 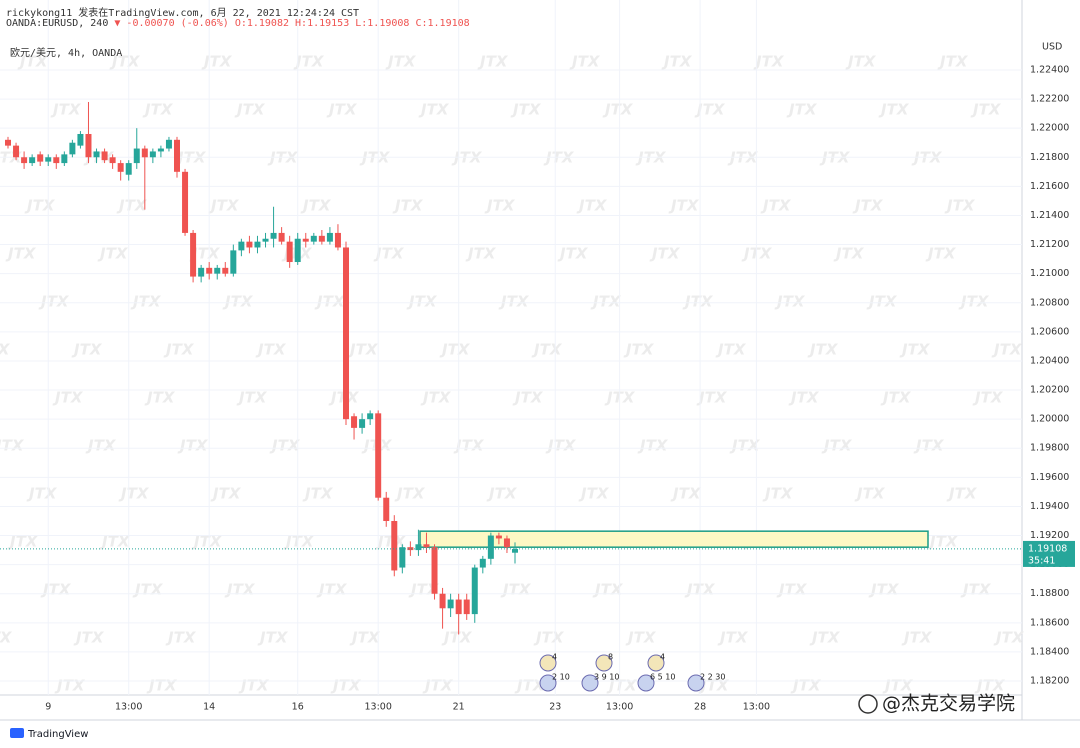 I want to click on symbol: OANDA:EURUSD, 240, so click(x=57, y=23).